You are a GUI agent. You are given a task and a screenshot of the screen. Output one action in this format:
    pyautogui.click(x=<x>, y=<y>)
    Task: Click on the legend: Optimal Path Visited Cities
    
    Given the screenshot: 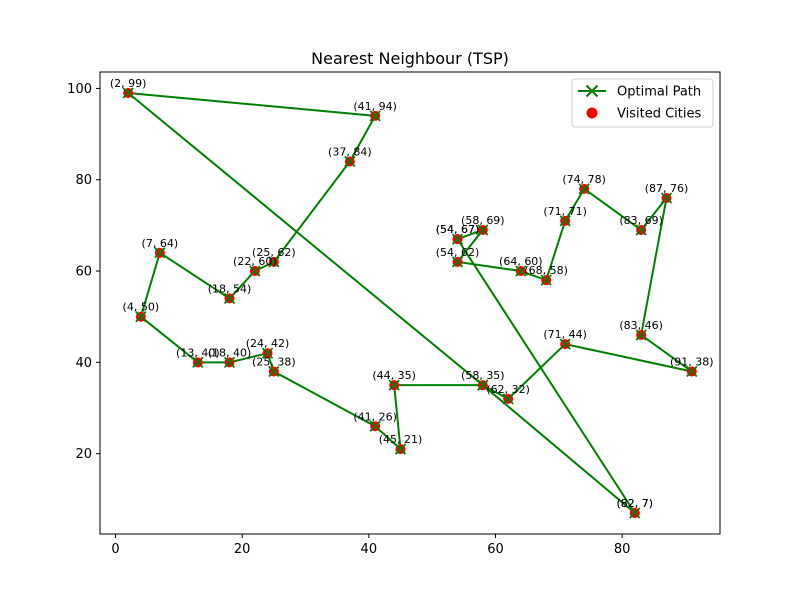 What is the action you would take?
    pyautogui.click(x=642, y=103)
    